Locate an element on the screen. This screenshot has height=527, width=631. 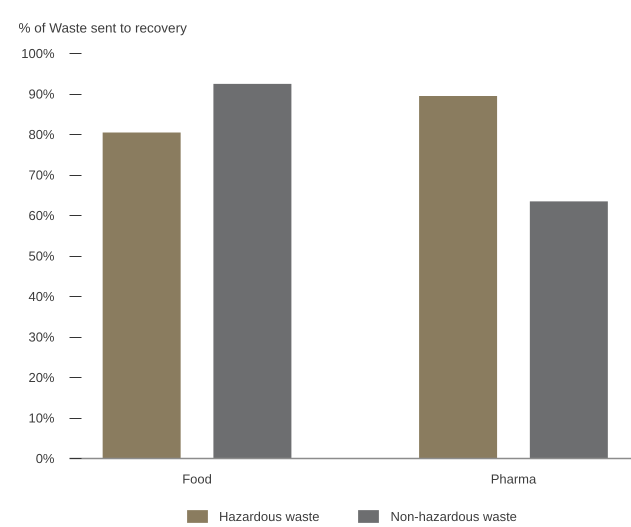
y-tick-label: 40% is located at coordinates (41, 296).